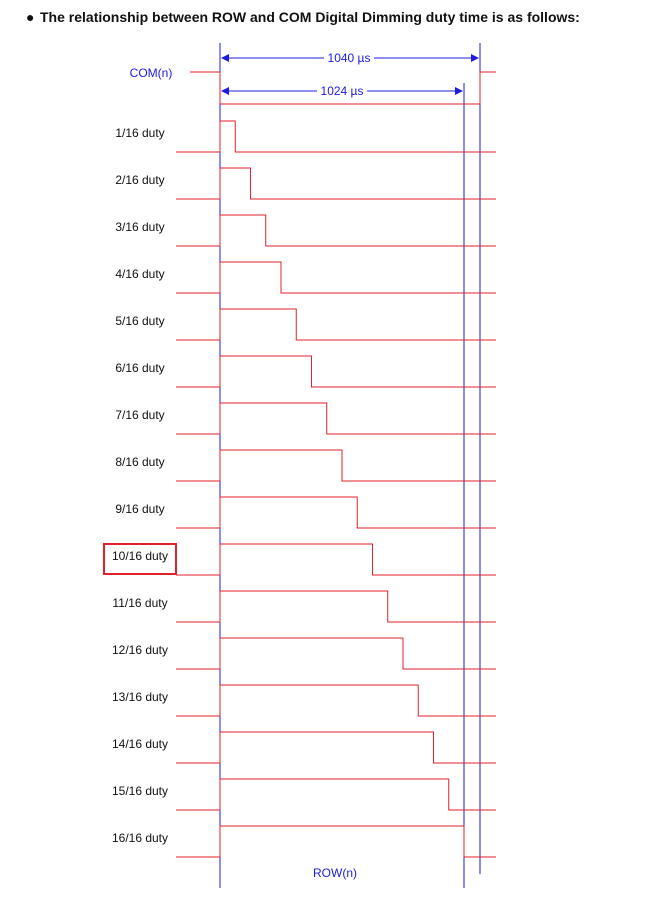 The height and width of the screenshot is (900, 650). Describe the element at coordinates (139, 509) in the screenshot. I see `duty-label: 9/16 duty` at that location.